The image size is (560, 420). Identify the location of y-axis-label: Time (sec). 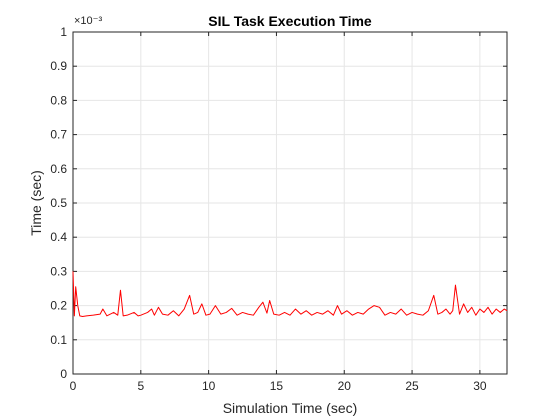
(36, 203).